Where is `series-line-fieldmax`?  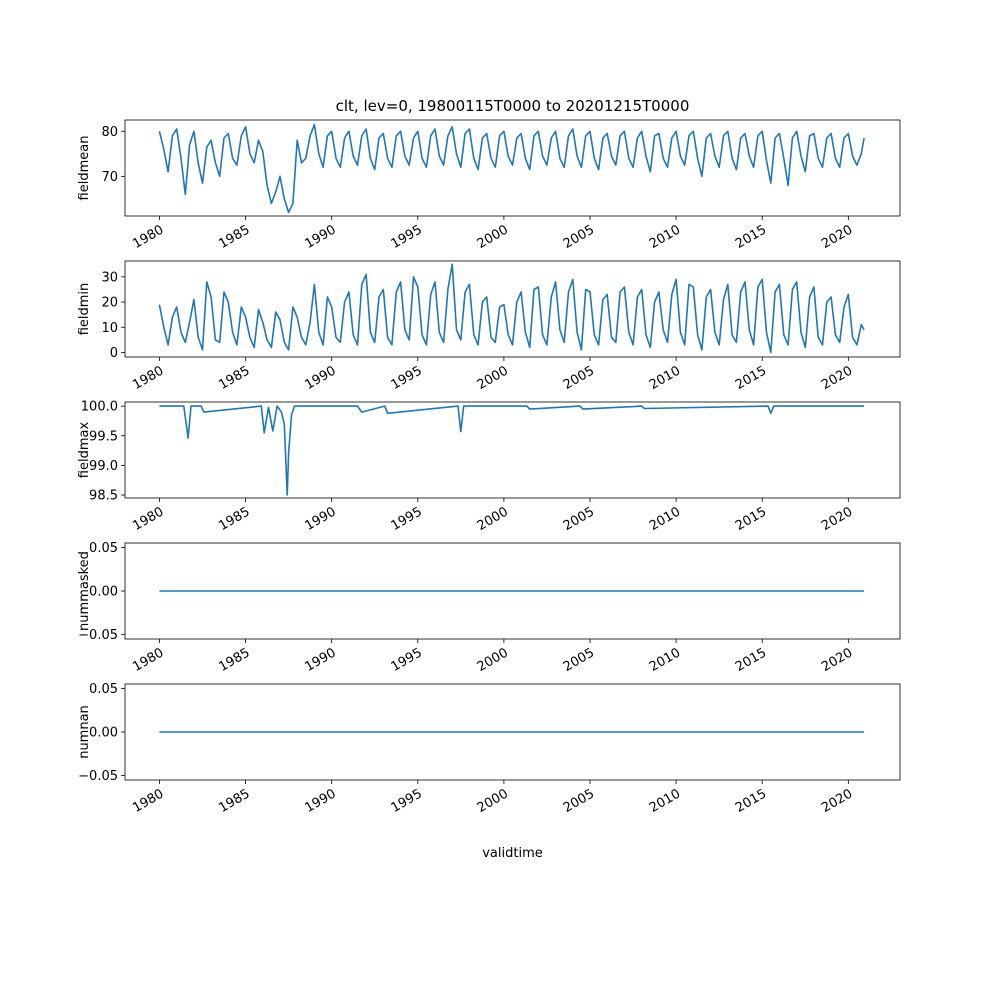 series-line-fieldmax is located at coordinates (512, 450).